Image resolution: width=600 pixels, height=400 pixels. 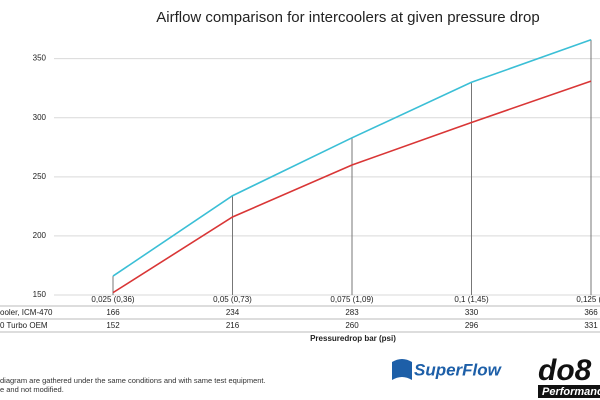 I want to click on x-tick-label: 0,025 (0,36), so click(x=112, y=299).